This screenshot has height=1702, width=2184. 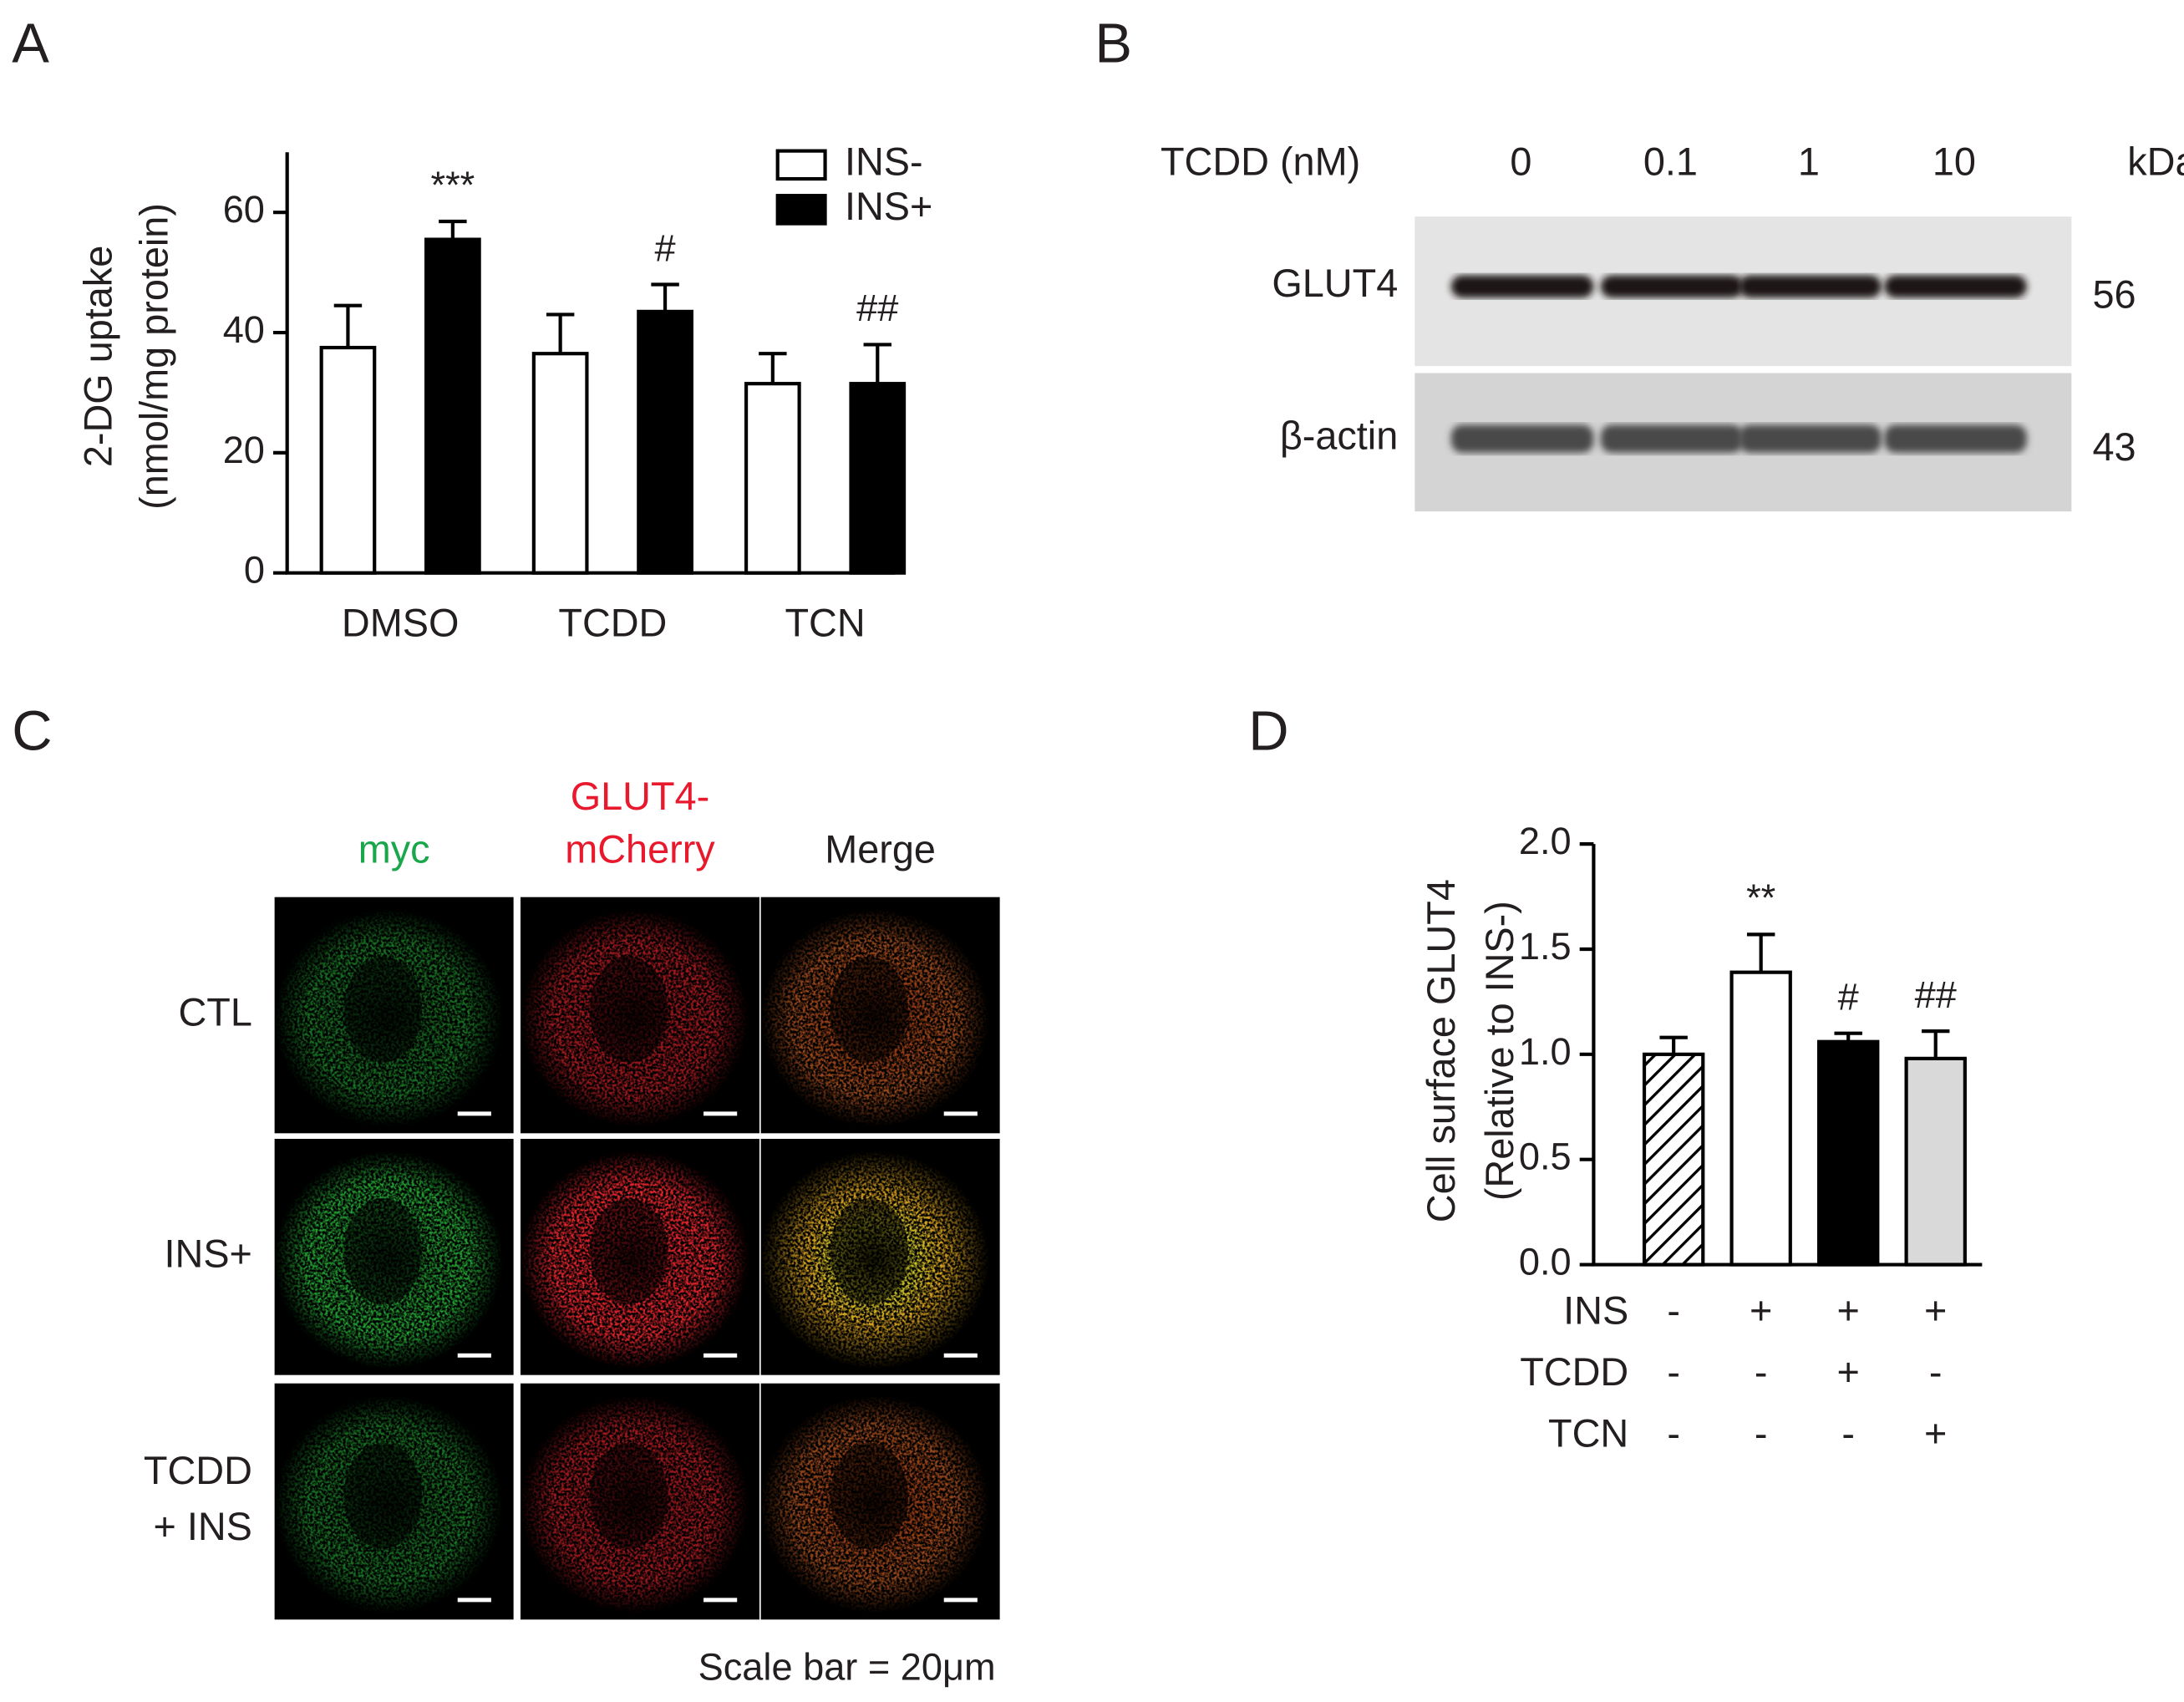 What do you see at coordinates (1545, 947) in the screenshot?
I see `y-tick-label: 1.5` at bounding box center [1545, 947].